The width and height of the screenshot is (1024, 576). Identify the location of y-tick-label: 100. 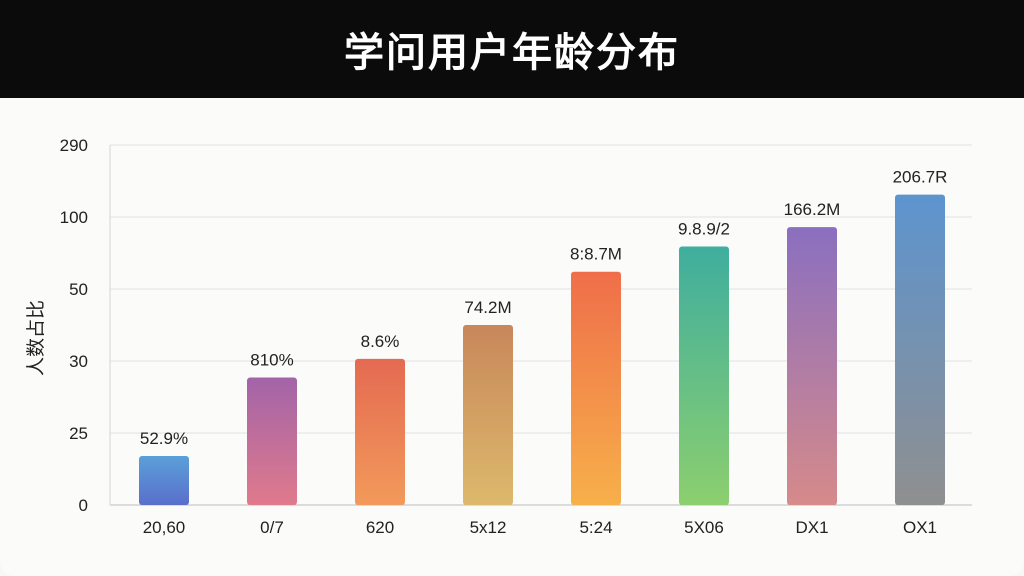
(74, 217).